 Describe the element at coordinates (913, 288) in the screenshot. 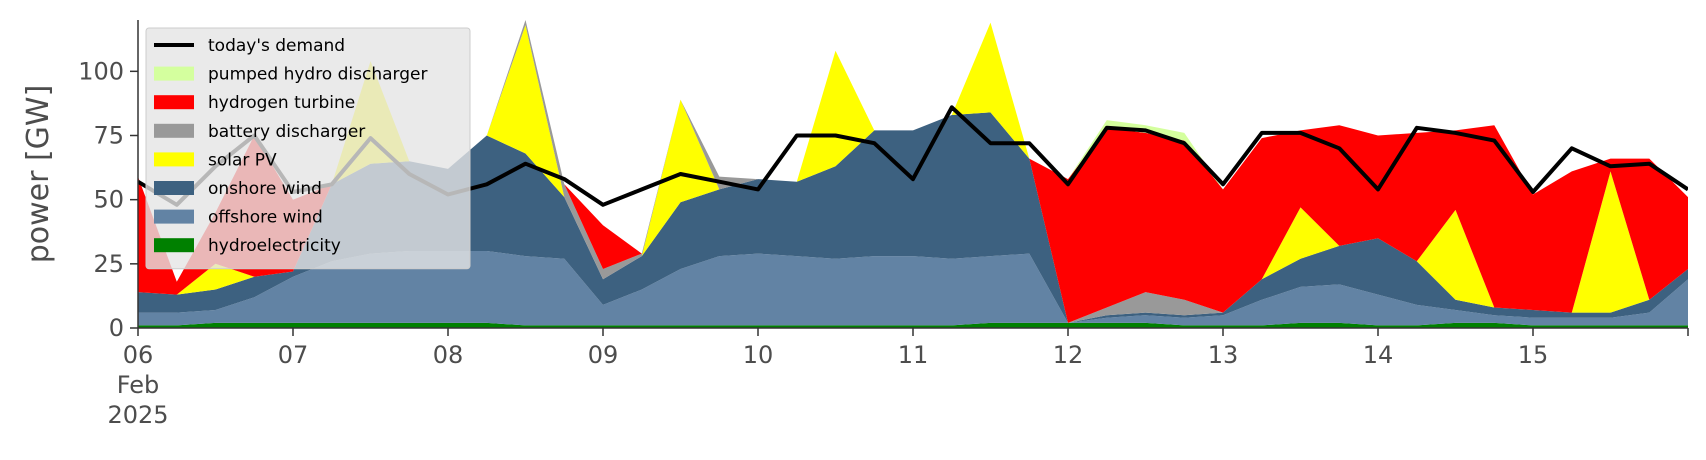

I see `area-offshore-wind` at that location.